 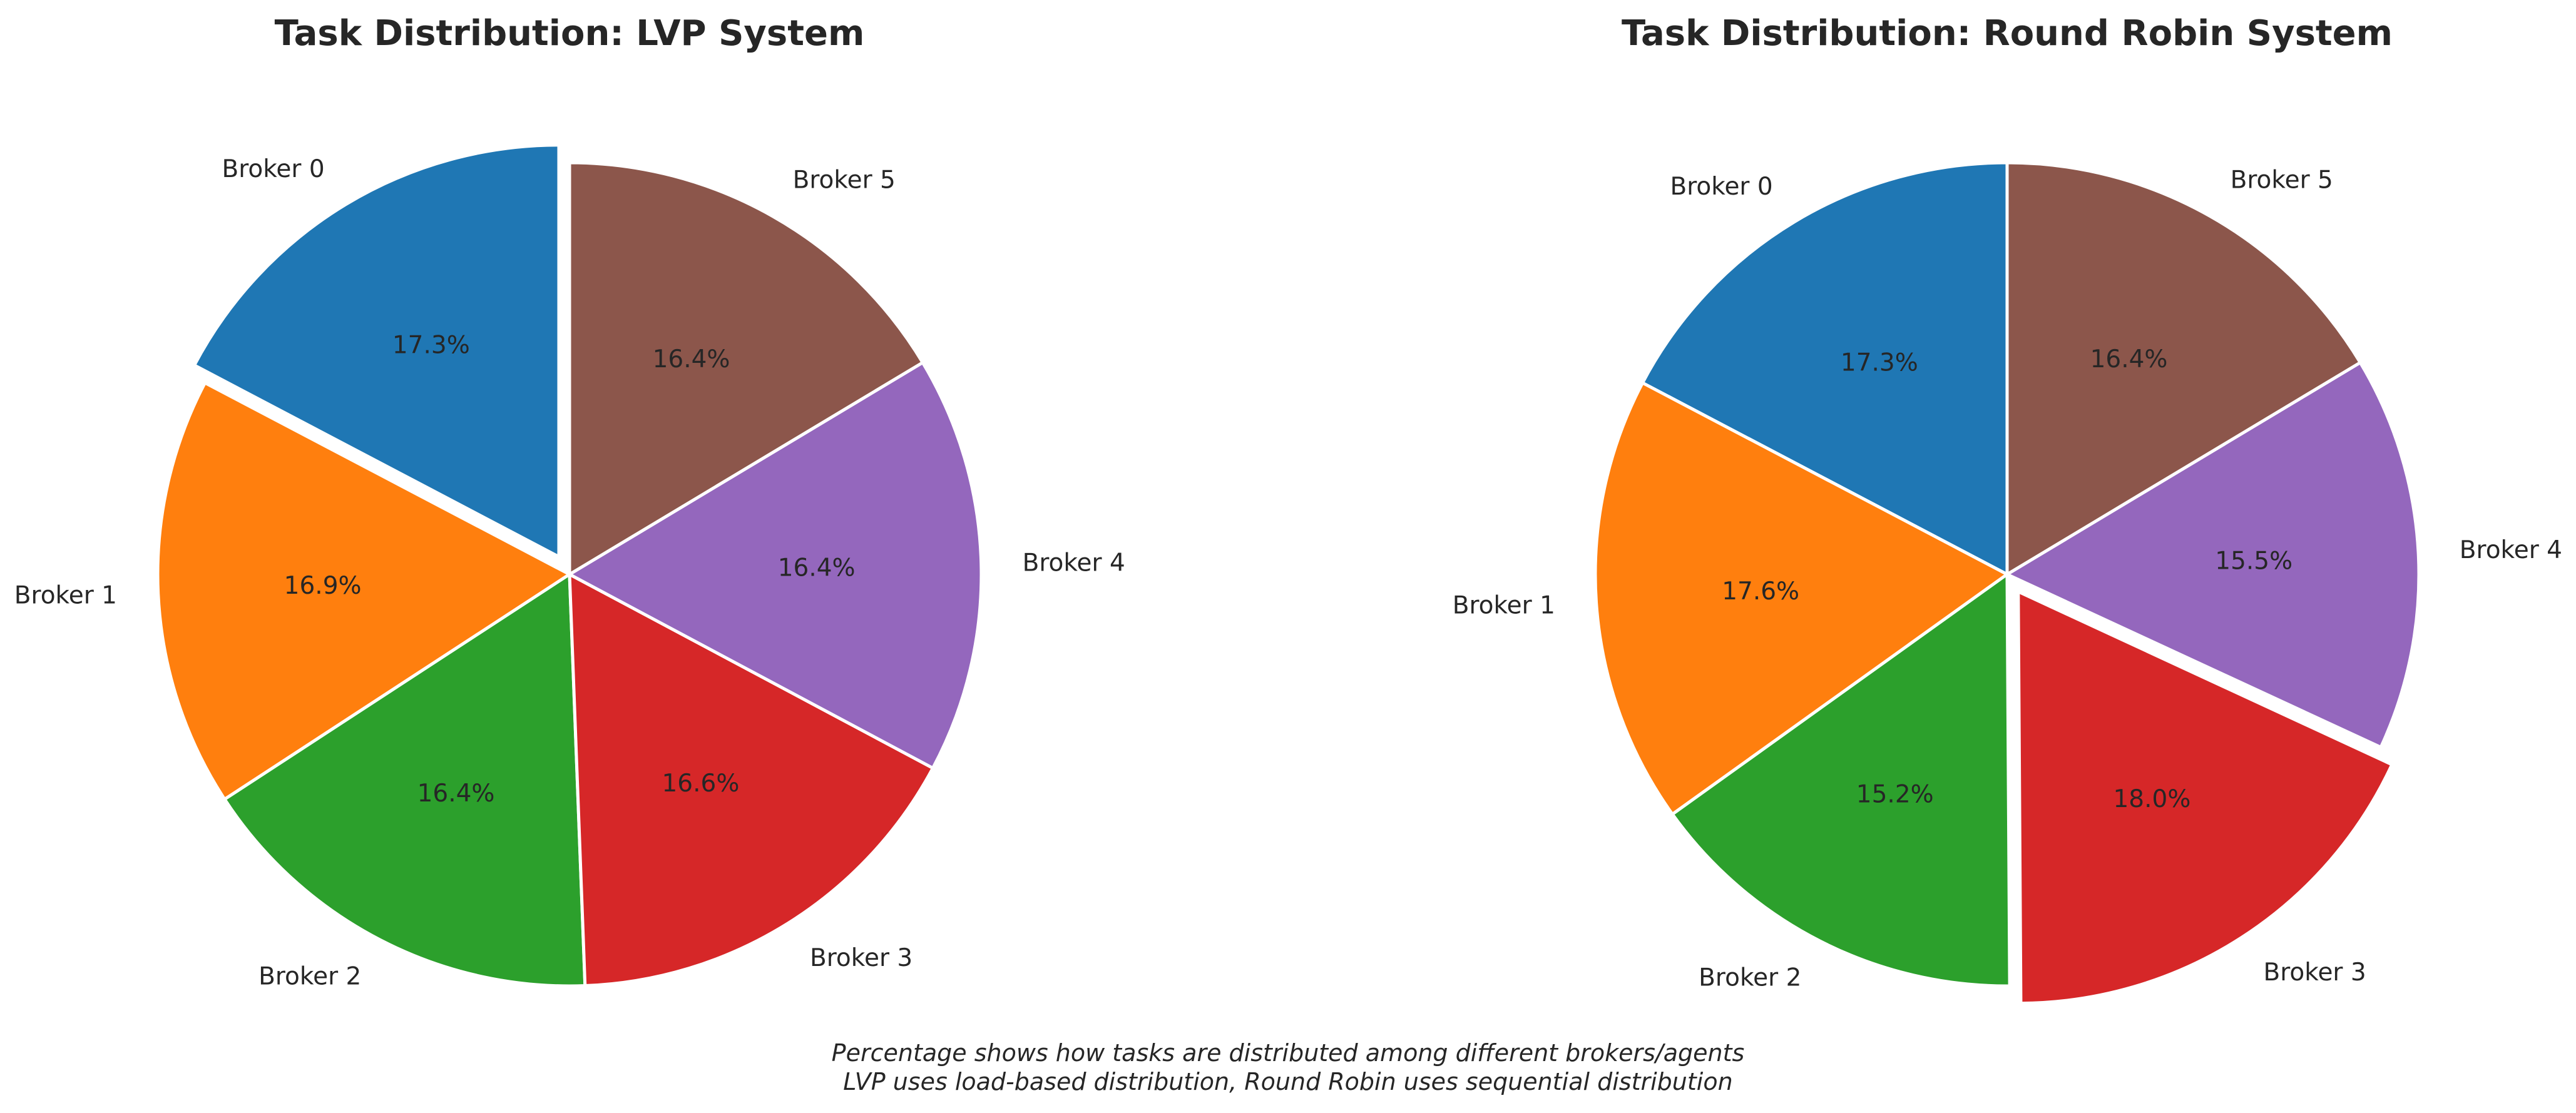 I want to click on pct-label-lvp-broker-1: 16.9%, so click(x=323, y=586).